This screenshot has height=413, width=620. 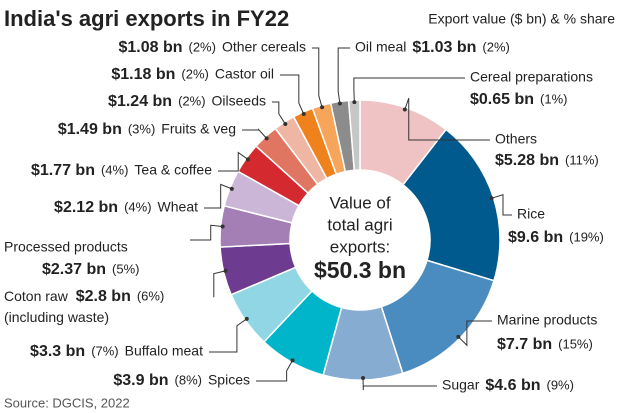 What do you see at coordinates (103, 296) in the screenshot?
I see `value-label: $2.8 bn` at bounding box center [103, 296].